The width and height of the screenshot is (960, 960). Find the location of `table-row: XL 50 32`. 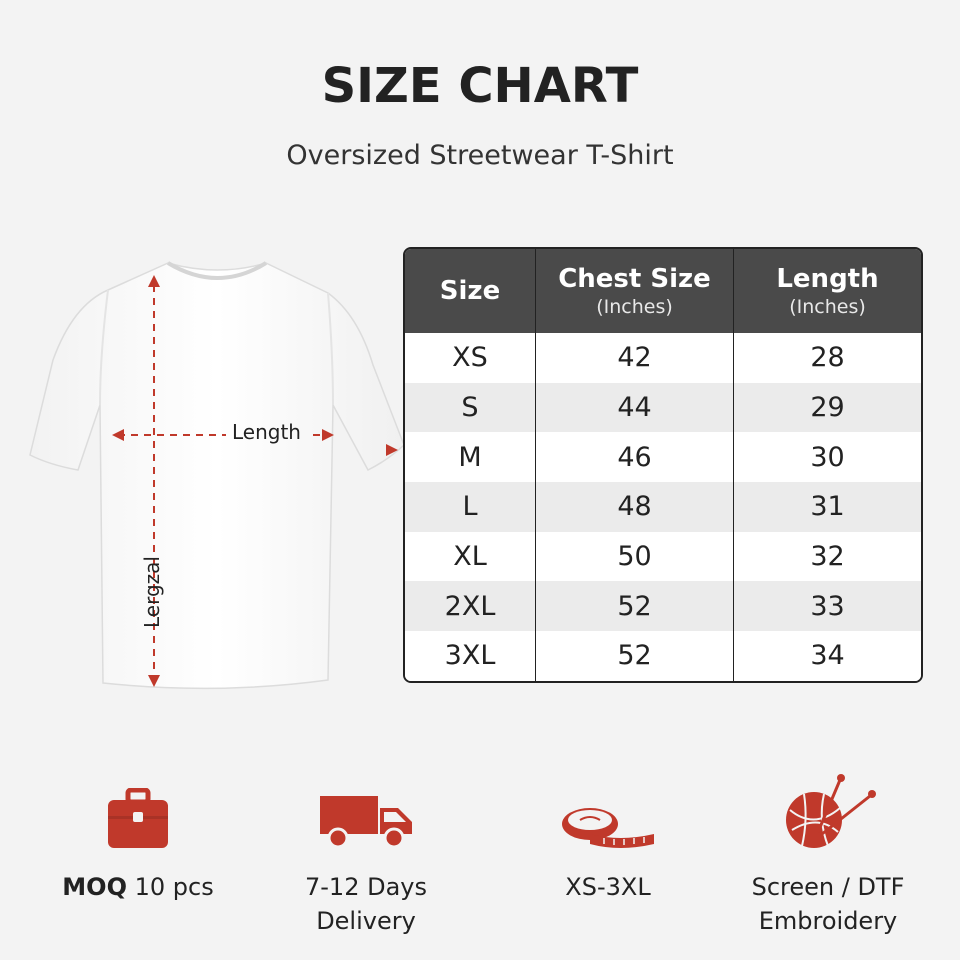

table-row: XL 50 32 is located at coordinates (663, 556).